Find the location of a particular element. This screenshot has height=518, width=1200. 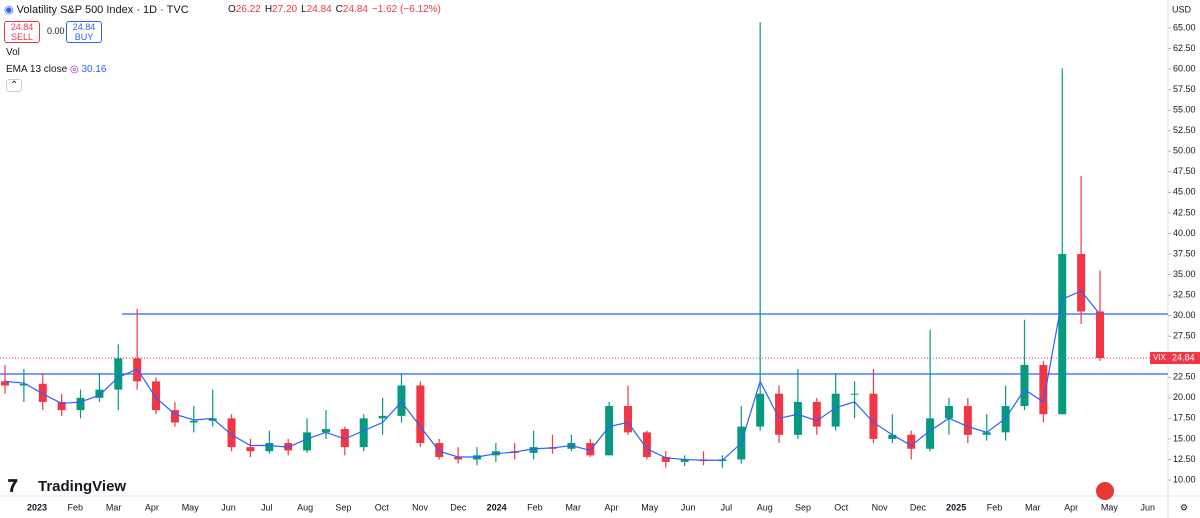

vol-label: Vol is located at coordinates (13, 52).